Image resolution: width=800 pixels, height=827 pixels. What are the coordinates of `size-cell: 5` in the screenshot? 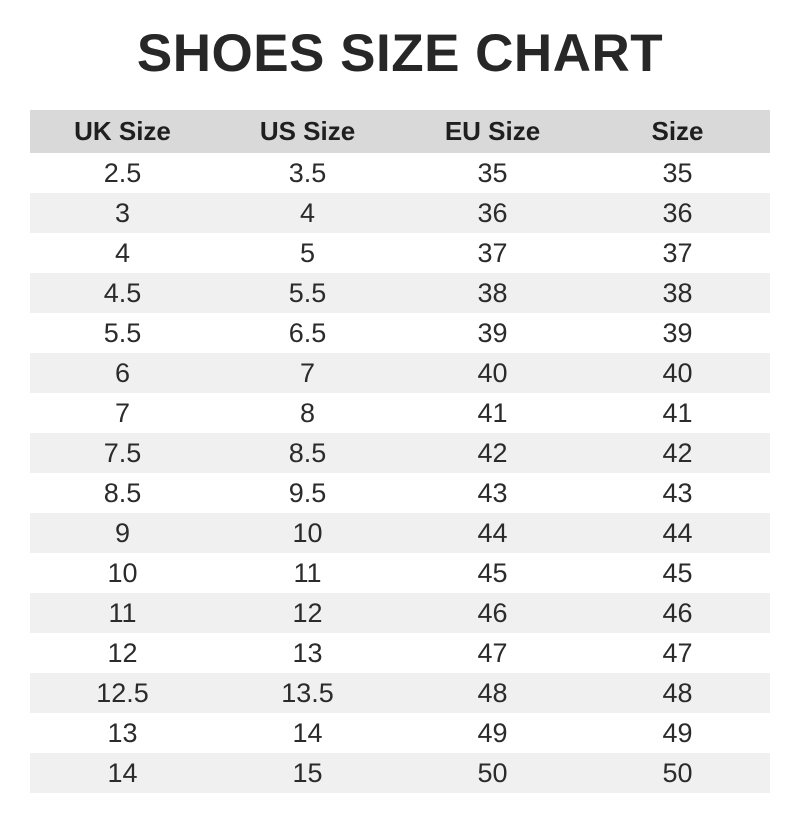 It's located at (307, 253).